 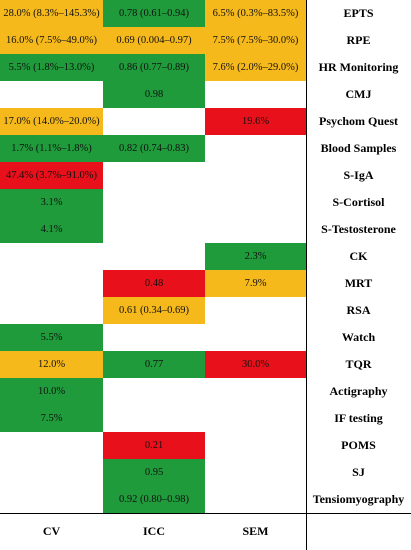 What do you see at coordinates (358, 256) in the screenshot?
I see `row-label: CK` at bounding box center [358, 256].